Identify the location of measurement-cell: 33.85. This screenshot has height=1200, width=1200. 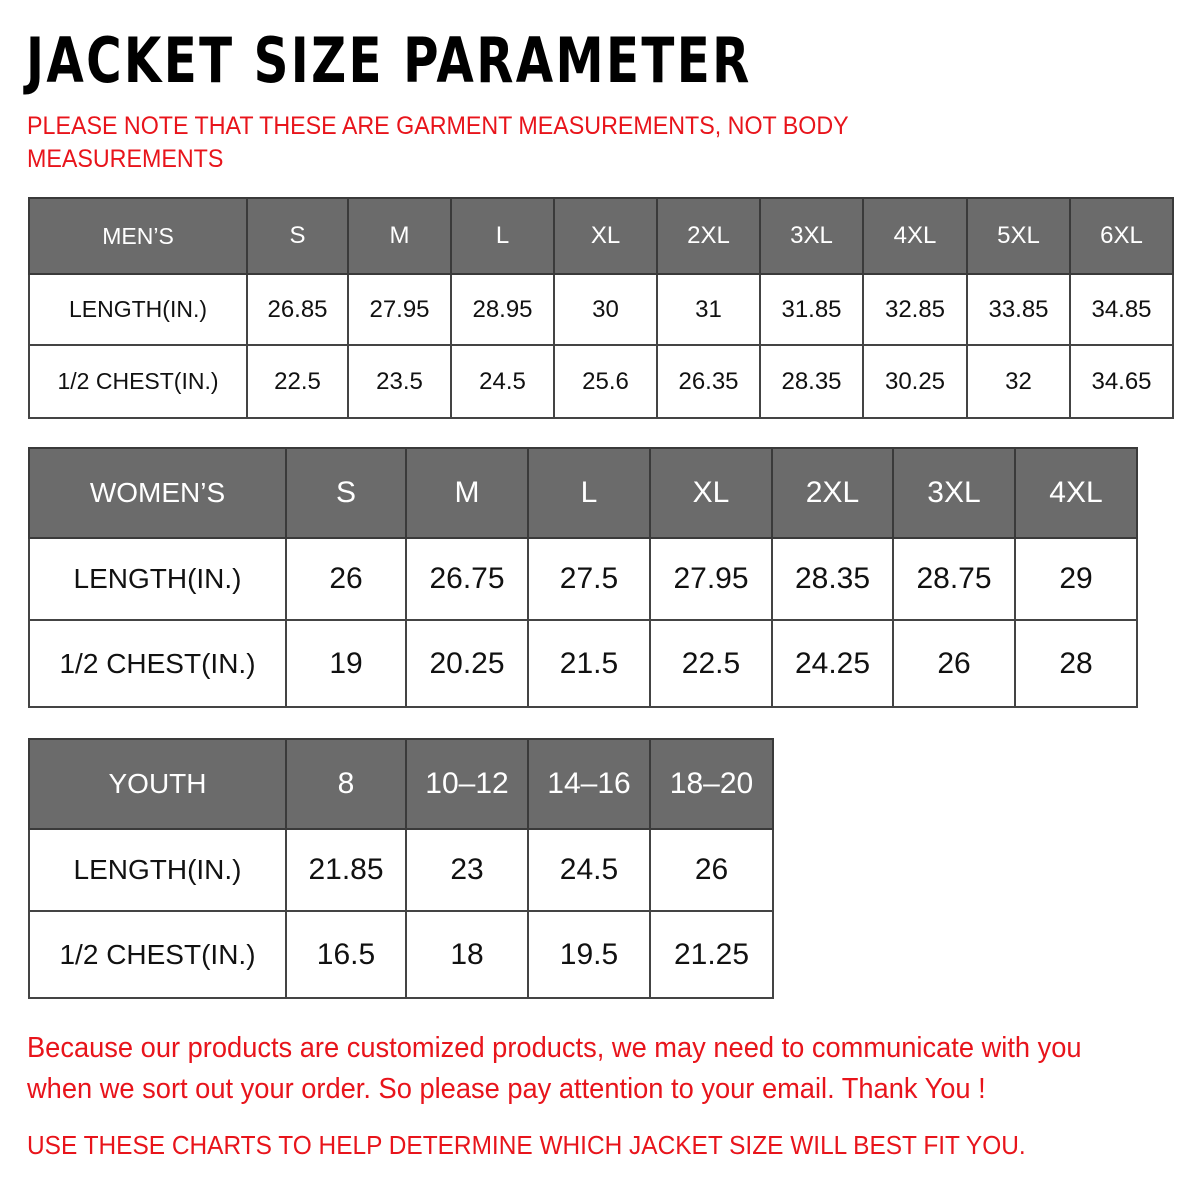
(1018, 309).